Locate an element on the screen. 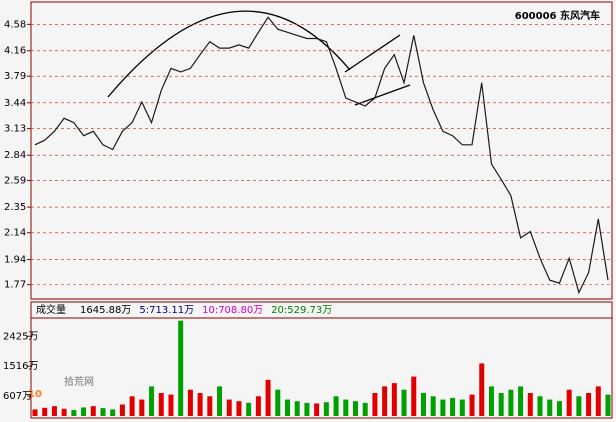 This screenshot has width=616, height=422. y-tick-label: 2.35 is located at coordinates (15, 207).